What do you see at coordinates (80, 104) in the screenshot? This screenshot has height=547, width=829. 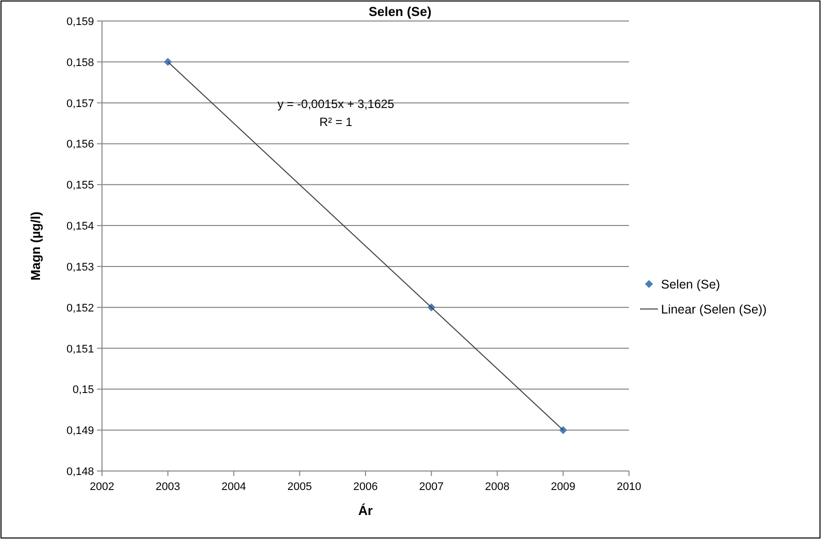 I see `y-tick-label: 0,157` at bounding box center [80, 104].